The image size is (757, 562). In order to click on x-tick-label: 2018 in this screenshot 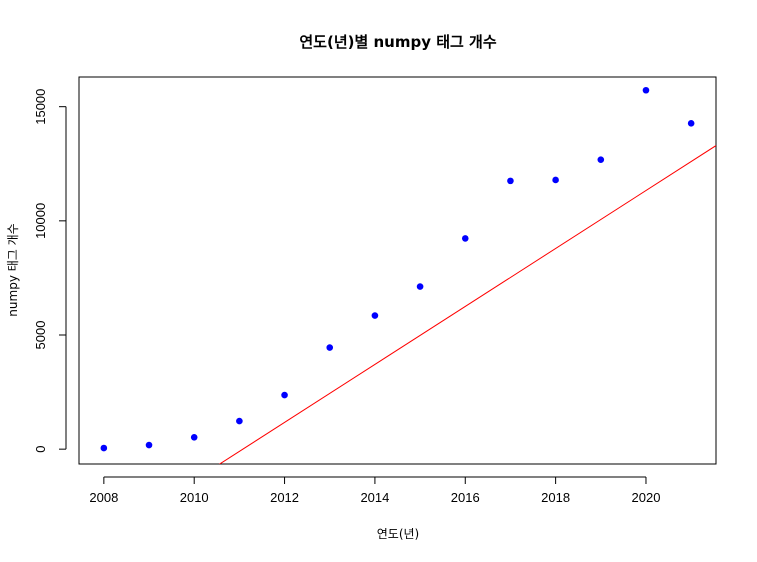, I will do `click(555, 497)`.